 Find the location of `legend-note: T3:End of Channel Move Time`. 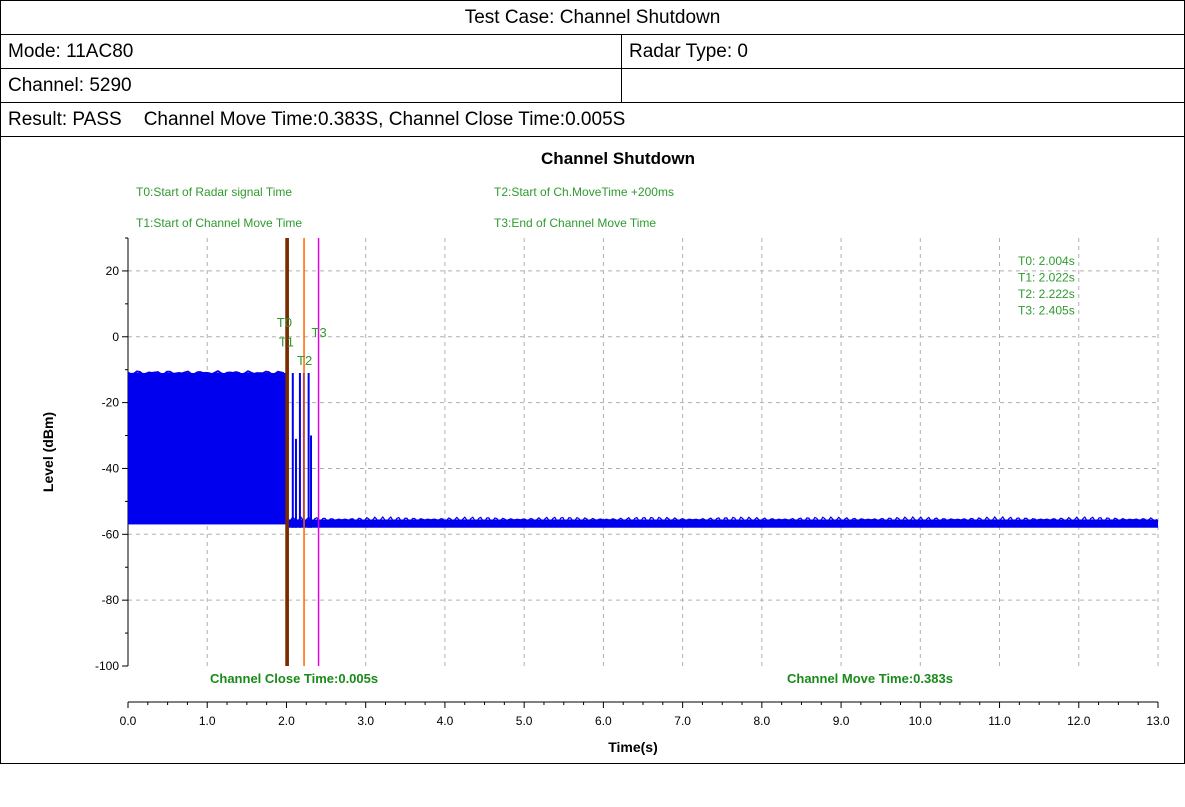

legend-note: T3:End of Channel Move Time is located at coordinates (575, 223).